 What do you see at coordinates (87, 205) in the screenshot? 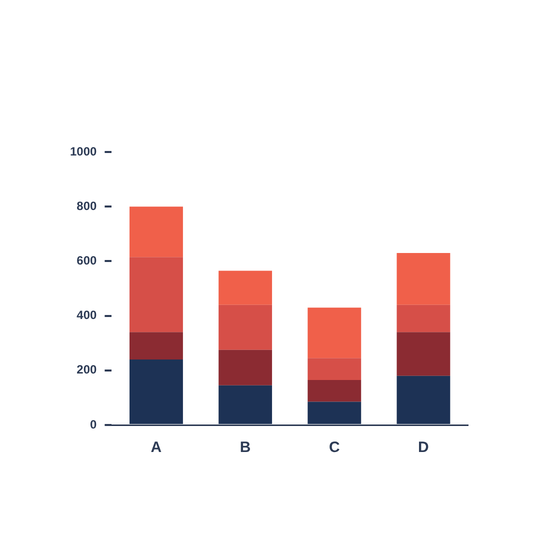
I see `y-tick-label: 800` at bounding box center [87, 205].